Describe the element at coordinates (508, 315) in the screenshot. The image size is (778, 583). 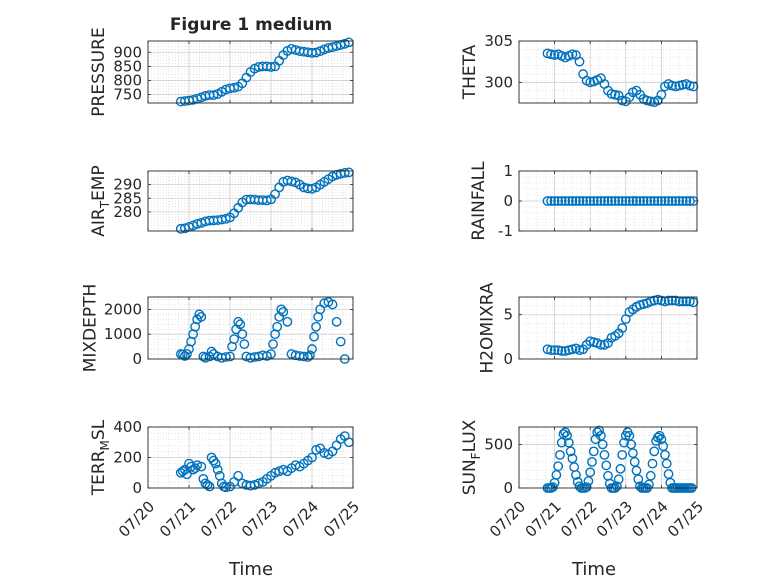
I see `y-tick-label: 5` at that location.